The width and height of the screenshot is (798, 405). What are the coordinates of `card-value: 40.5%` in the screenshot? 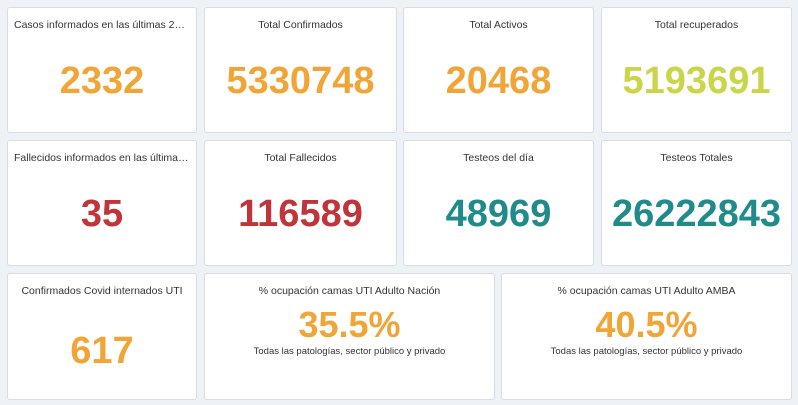 It's located at (646, 324).